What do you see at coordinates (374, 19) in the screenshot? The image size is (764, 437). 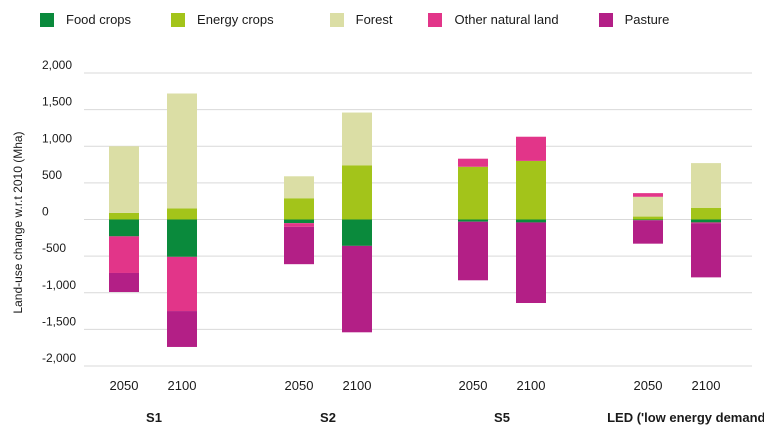 I see `legend-label: Forest` at bounding box center [374, 19].